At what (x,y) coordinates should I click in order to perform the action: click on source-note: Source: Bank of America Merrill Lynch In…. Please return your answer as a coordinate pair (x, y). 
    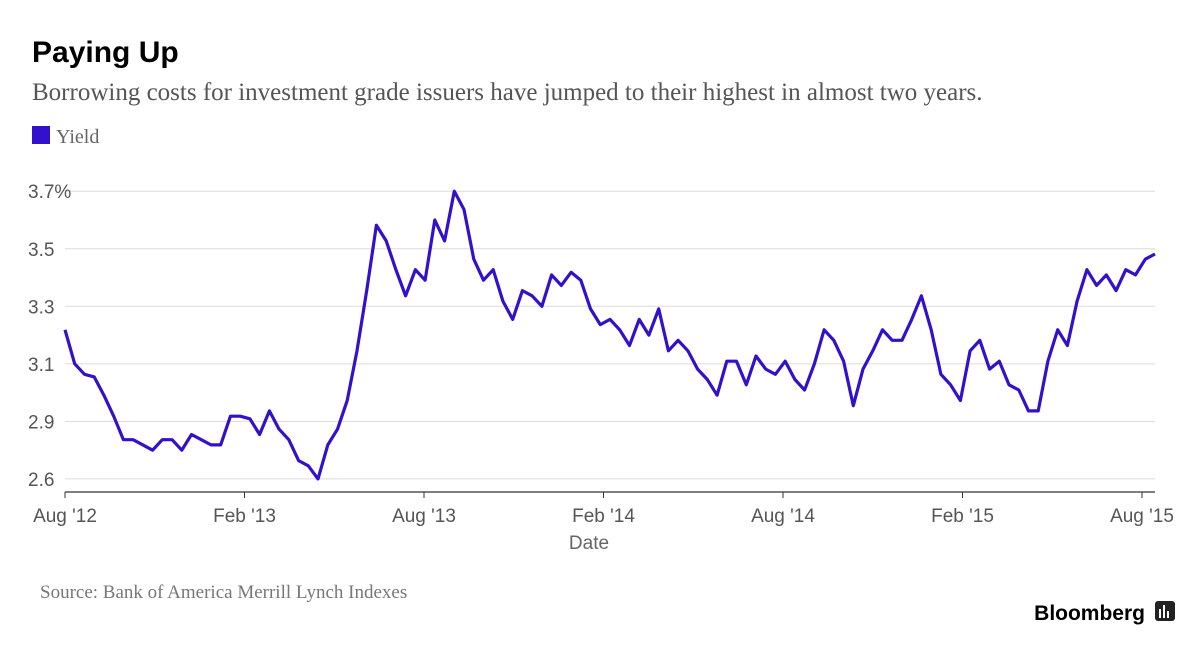
    Looking at the image, I should click on (223, 592).